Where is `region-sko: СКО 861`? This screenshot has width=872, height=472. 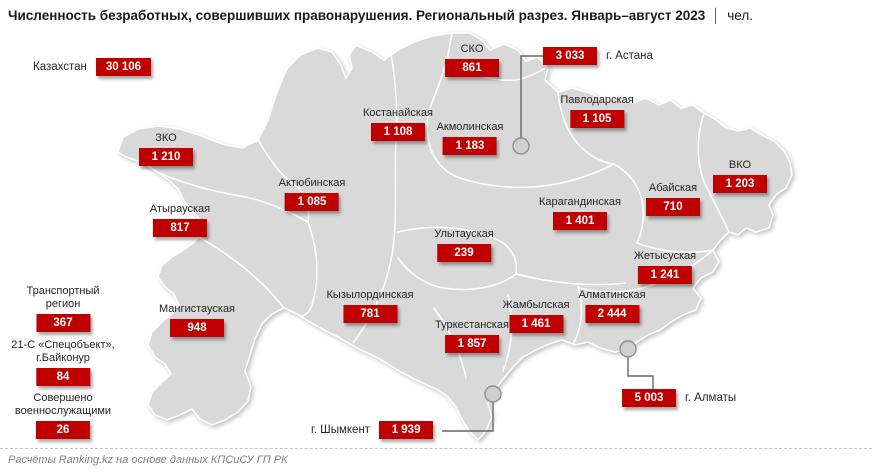
region-sko: СКО 861 is located at coordinates (472, 60).